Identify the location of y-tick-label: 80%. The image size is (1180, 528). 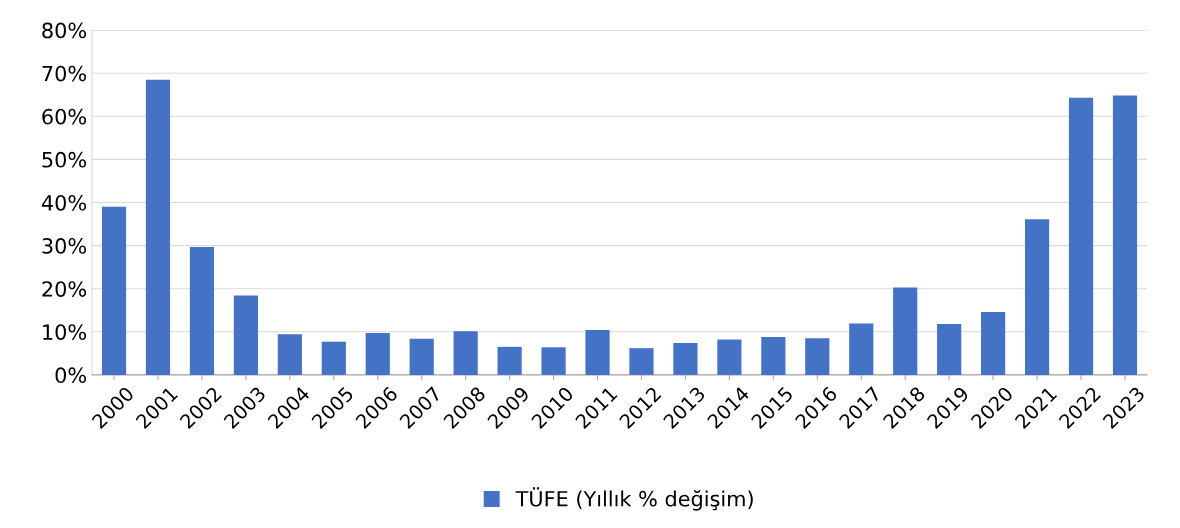
(64, 30).